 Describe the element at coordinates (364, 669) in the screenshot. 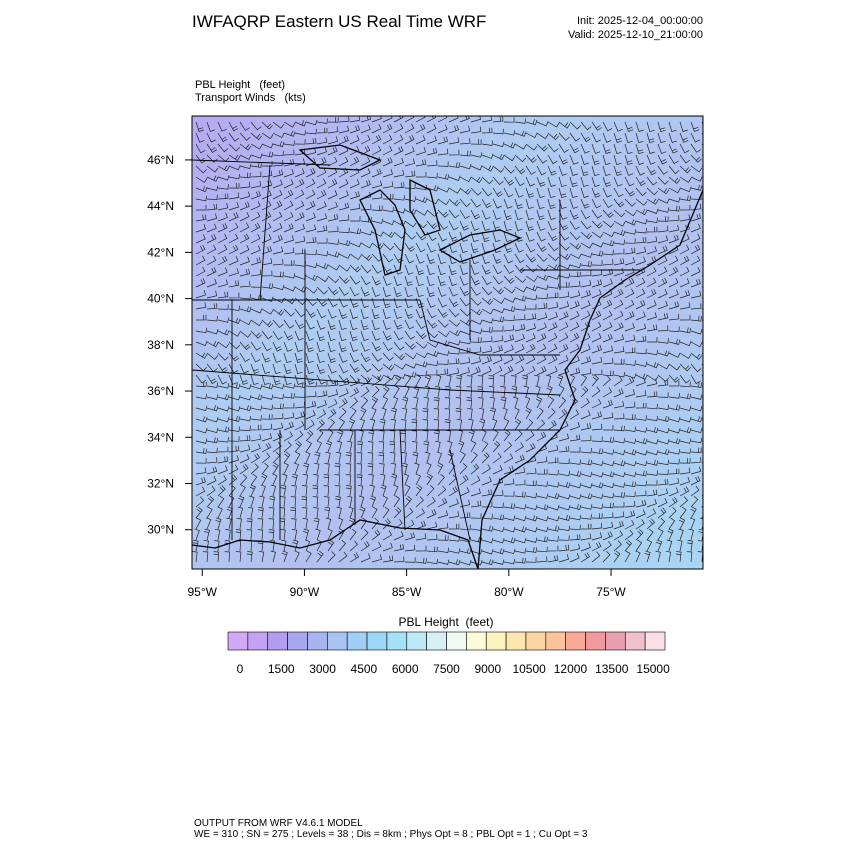

I see `colorbar-tick-label: 4500` at that location.